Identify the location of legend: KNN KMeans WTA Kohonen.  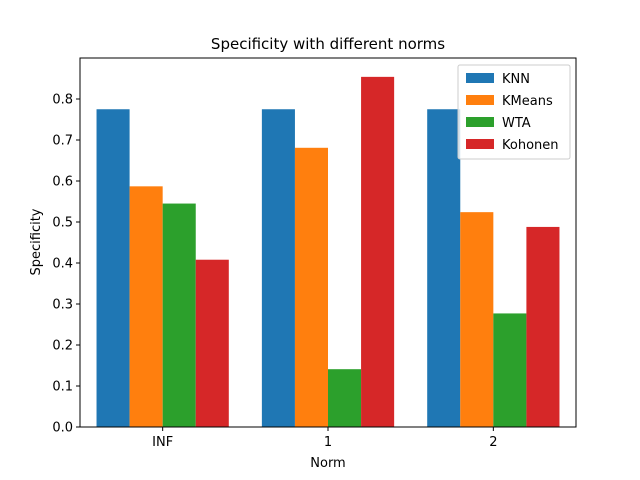
(514, 112).